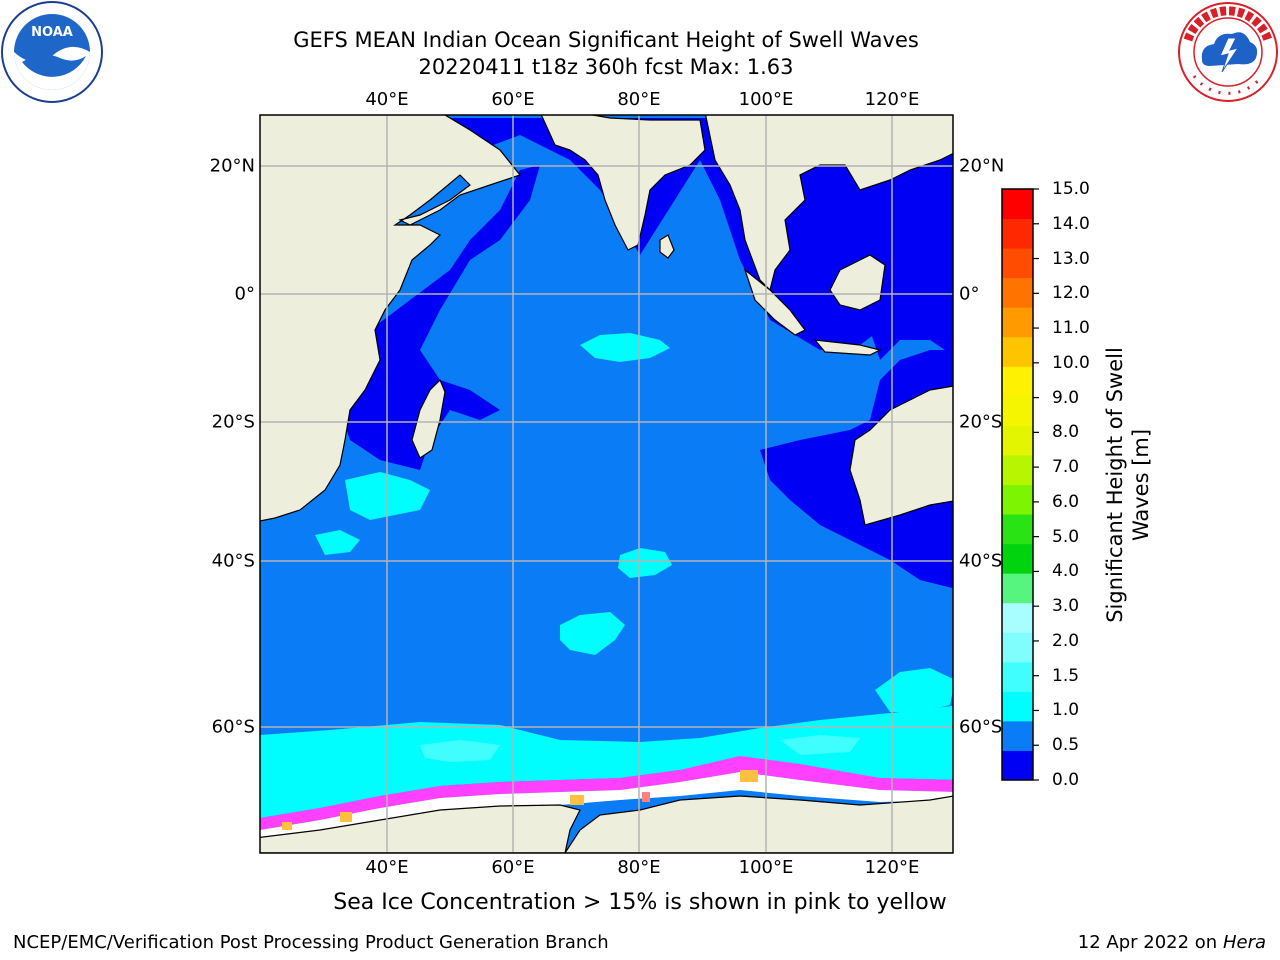  Describe the element at coordinates (1066, 432) in the screenshot. I see `colorbar-tick-label: 8.0` at that location.